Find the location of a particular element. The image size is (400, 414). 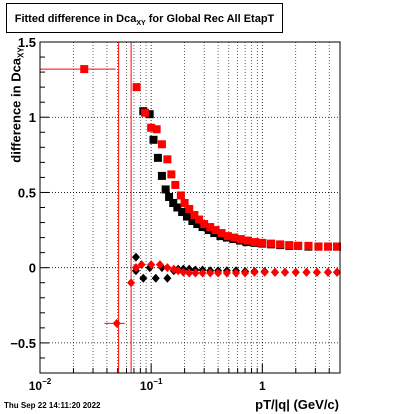

x-tick-label: 1 is located at coordinates (262, 386).